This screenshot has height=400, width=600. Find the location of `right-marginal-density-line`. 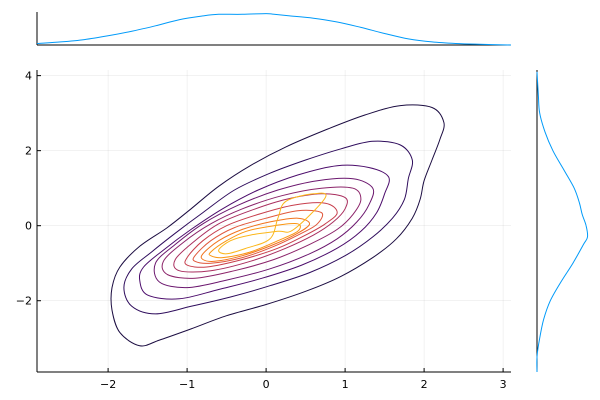

right-marginal-density-line is located at coordinates (562, 222).